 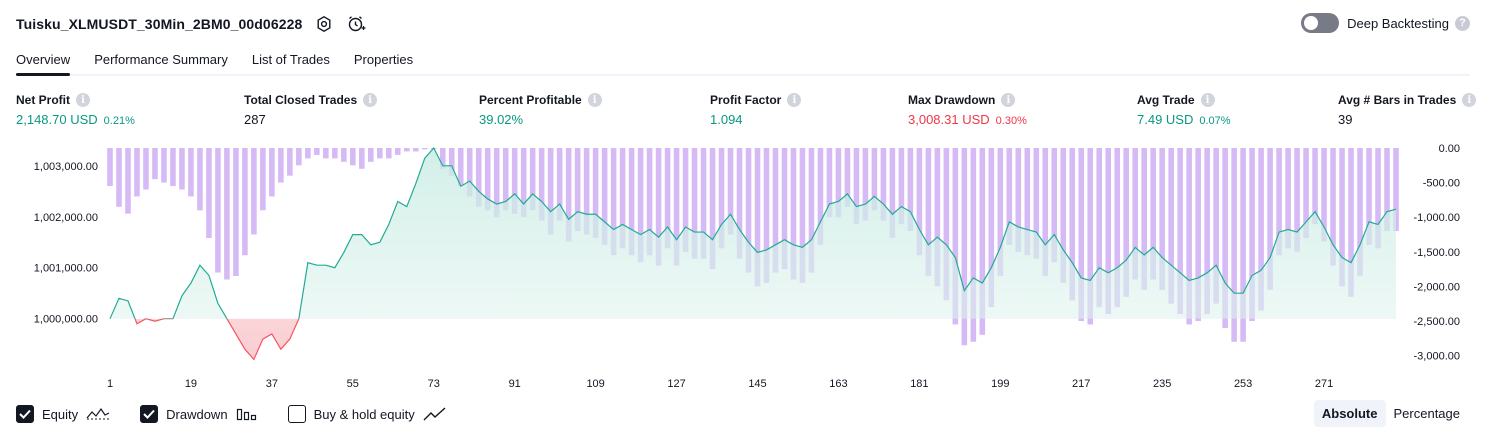 I want to click on tab-performance-summary: Performance Summary, so click(x=161, y=59).